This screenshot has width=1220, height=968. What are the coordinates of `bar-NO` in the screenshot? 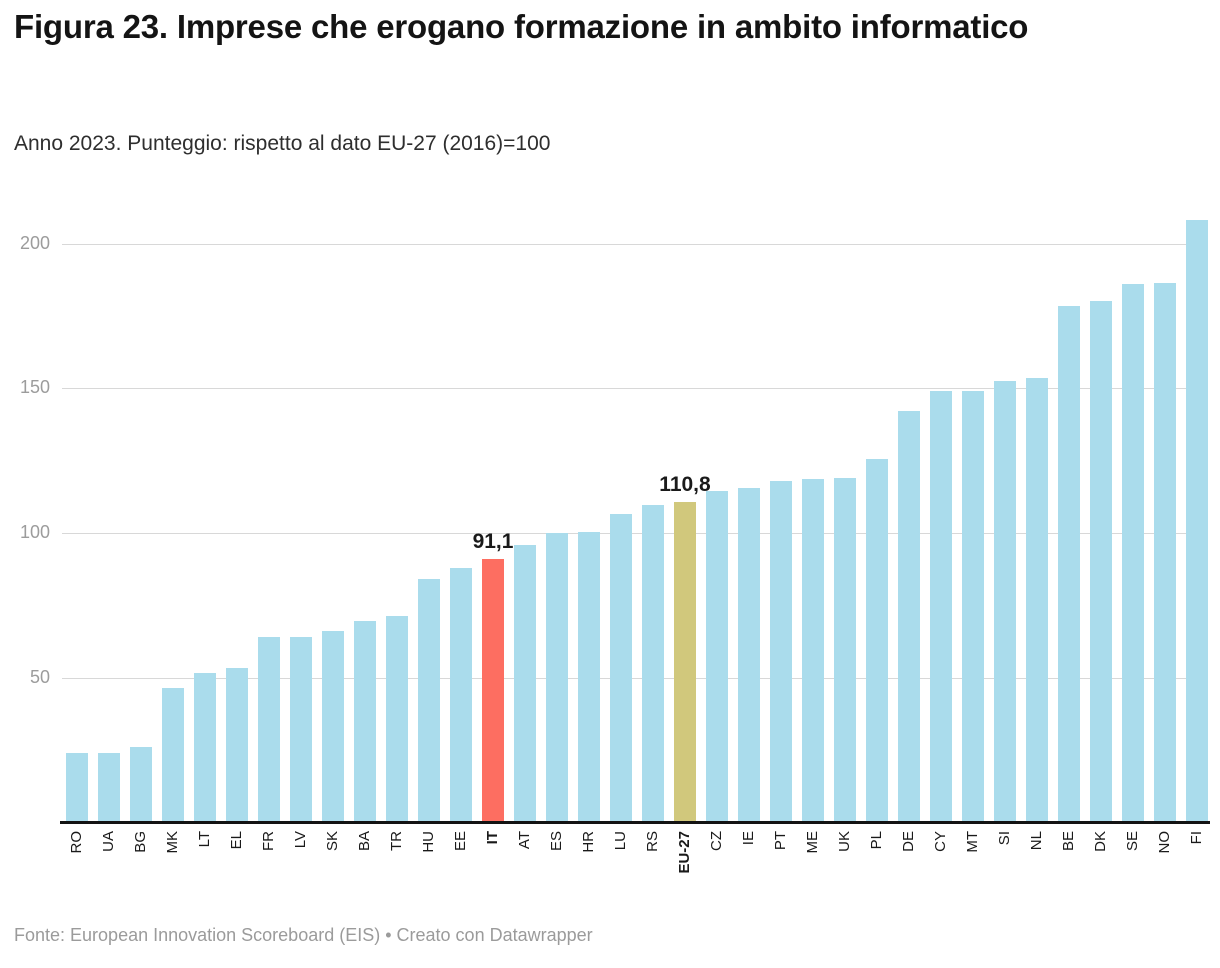 It's located at (1165, 552).